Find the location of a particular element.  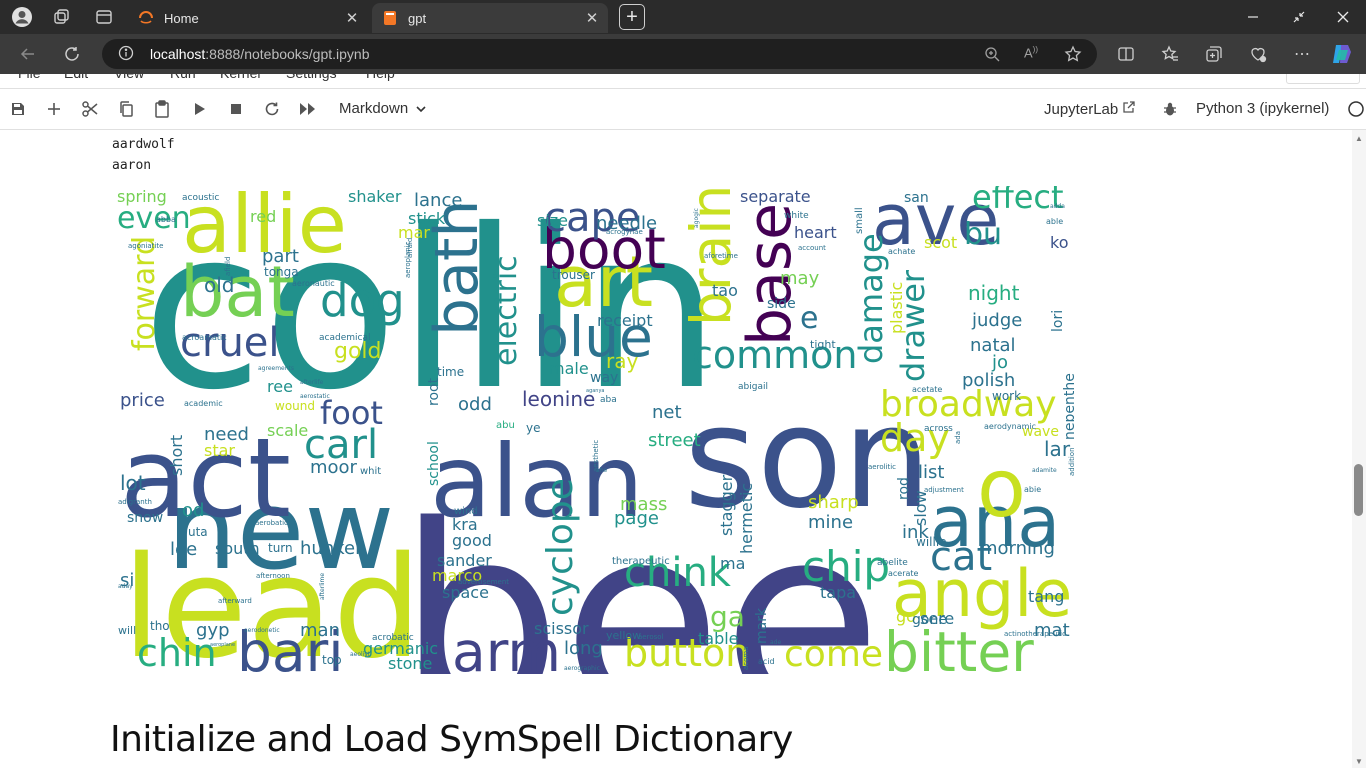

wordcloud-word: lot is located at coordinates (133, 483).